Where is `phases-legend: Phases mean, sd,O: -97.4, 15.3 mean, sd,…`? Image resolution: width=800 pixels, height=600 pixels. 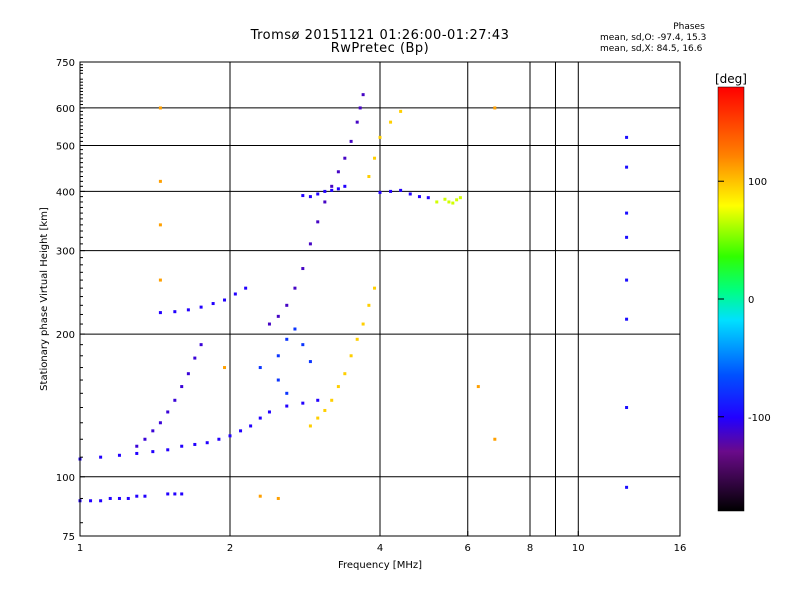
phases-legend: Phases mean, sd,O: -97.4, 15.3 mean, sd,… is located at coordinates (685, 38).